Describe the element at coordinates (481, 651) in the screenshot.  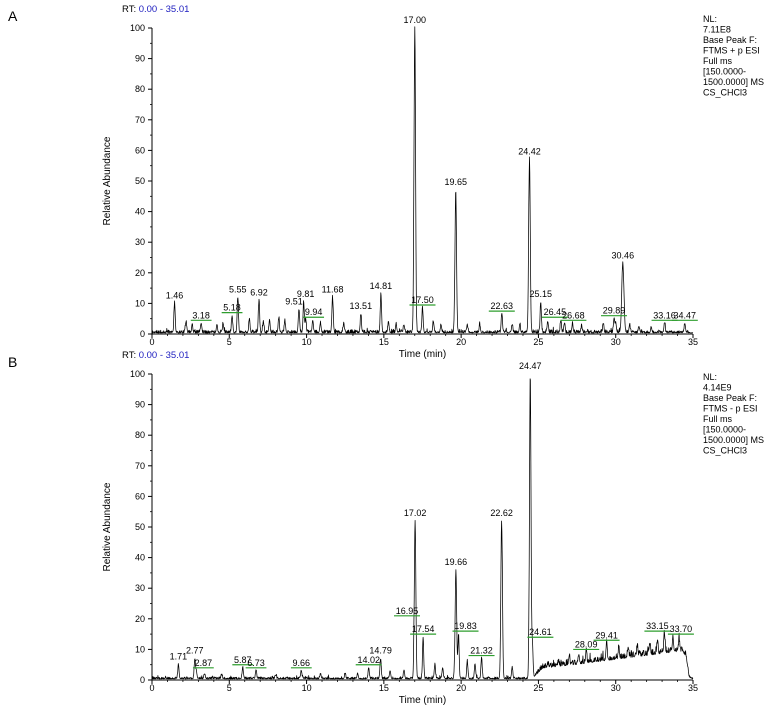
I see `peak-label: 21.32` at that location.